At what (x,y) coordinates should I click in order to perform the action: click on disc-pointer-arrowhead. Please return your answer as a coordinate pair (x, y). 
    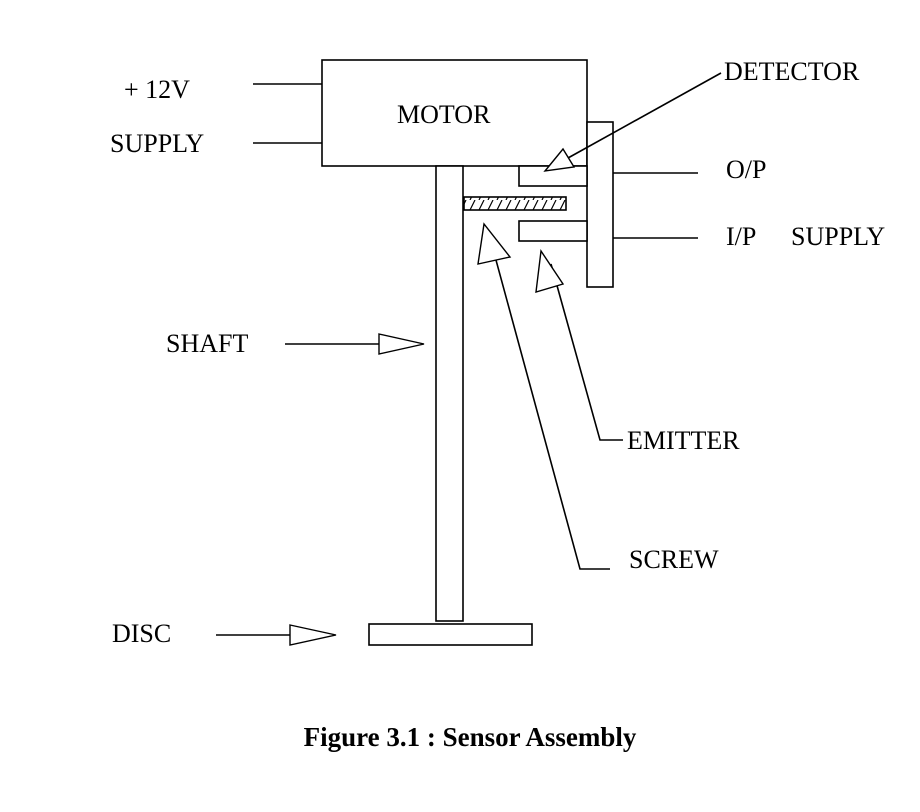
    Looking at the image, I should click on (313, 635).